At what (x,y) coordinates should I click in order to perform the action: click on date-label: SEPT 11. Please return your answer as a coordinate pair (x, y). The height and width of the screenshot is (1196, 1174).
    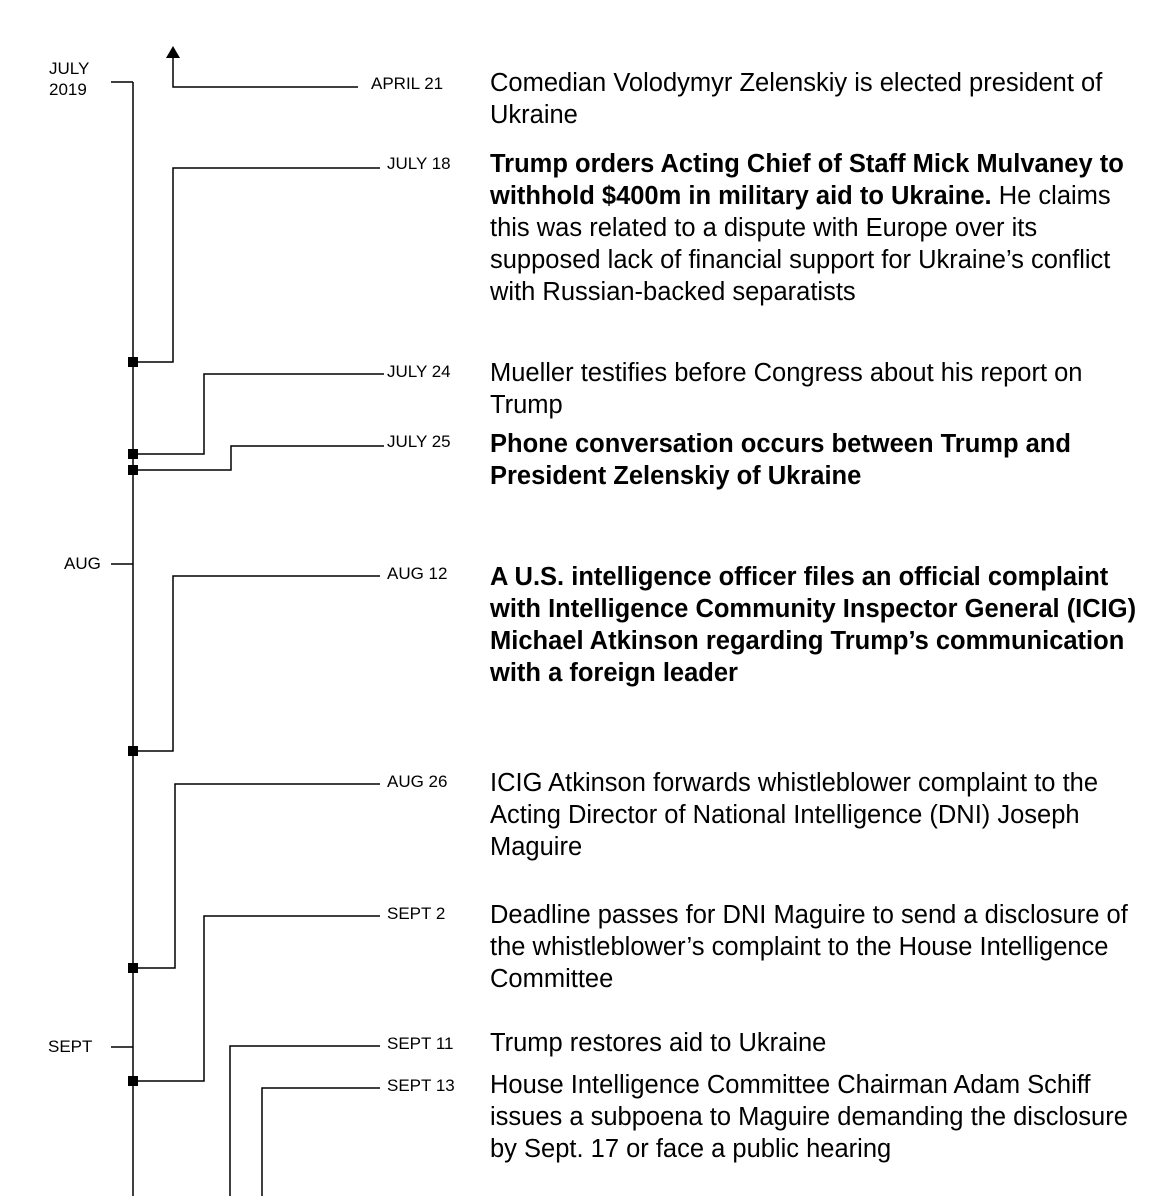
    Looking at the image, I should click on (420, 1043).